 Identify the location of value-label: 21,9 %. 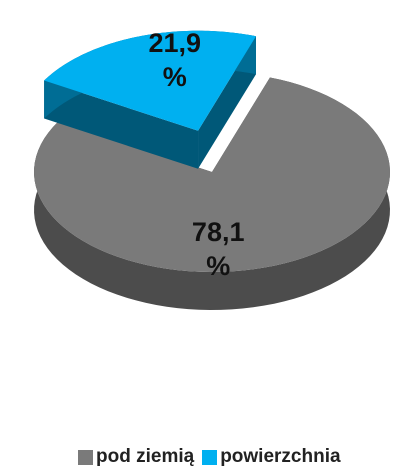
(175, 60).